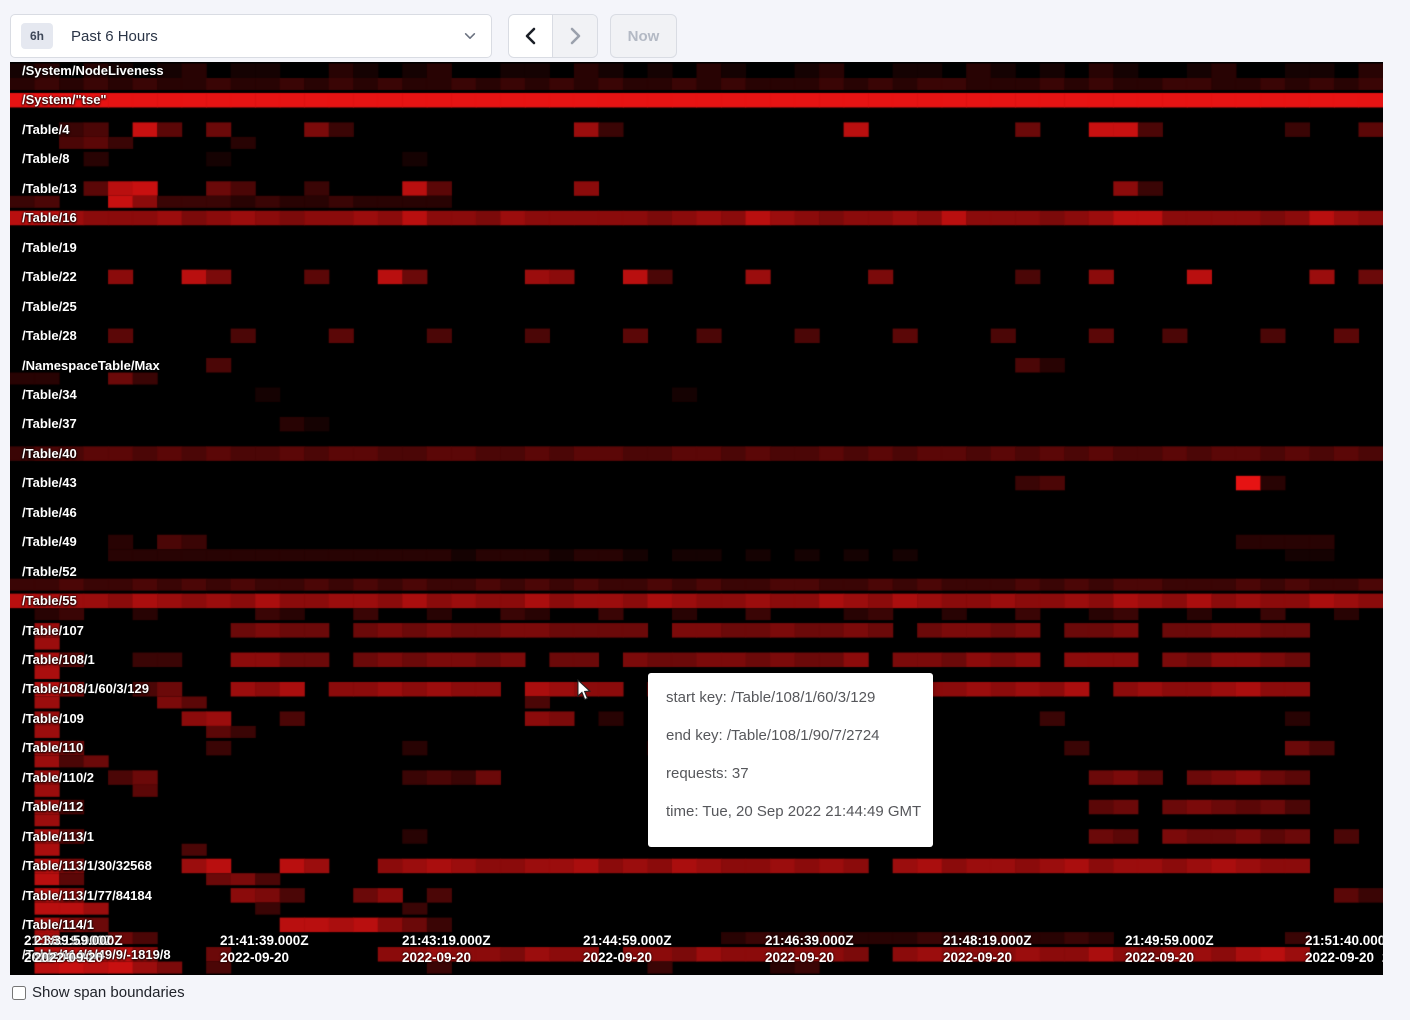 Image resolution: width=1410 pixels, height=1020 pixels. I want to click on time-range-label: Past 6 Hours, so click(114, 36).